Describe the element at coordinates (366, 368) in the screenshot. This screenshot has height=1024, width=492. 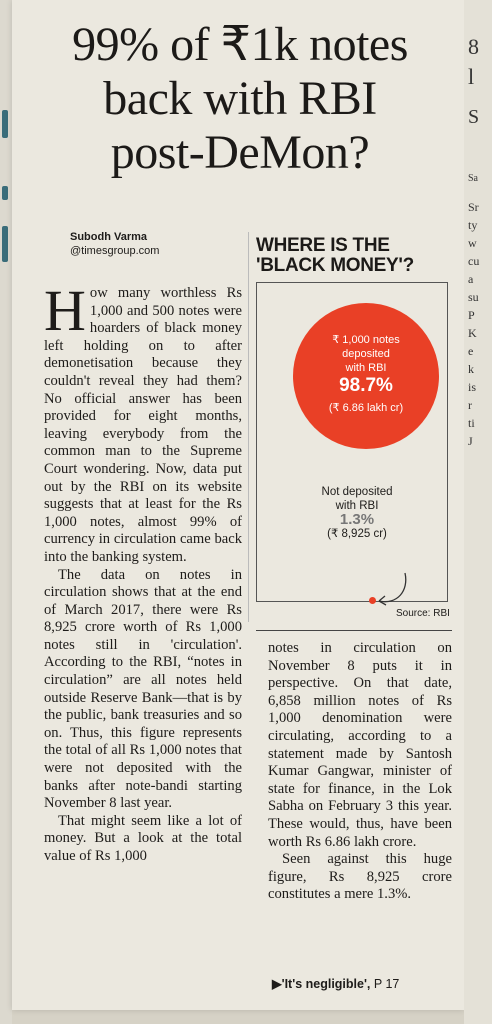
I see `deposited-label-line: with RBI` at that location.